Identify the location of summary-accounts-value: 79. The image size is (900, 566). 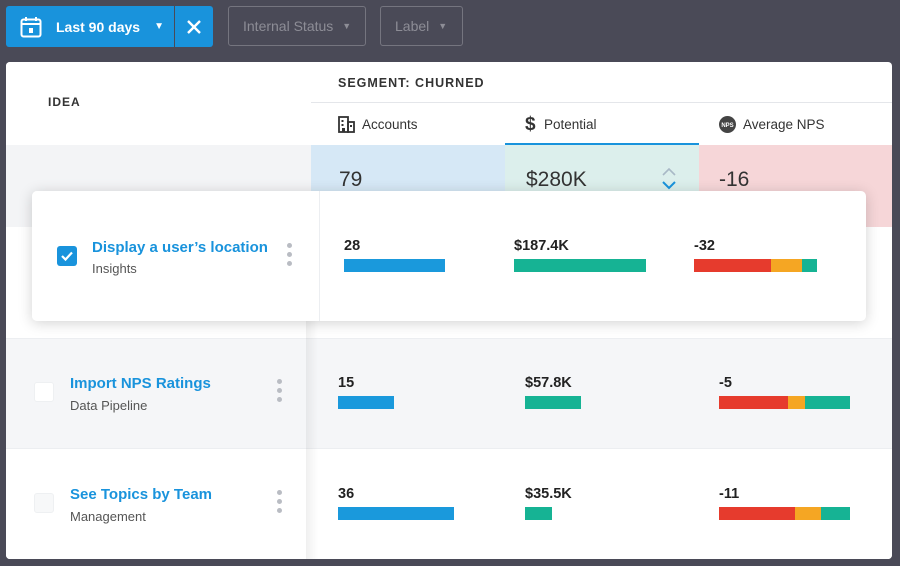
(351, 179).